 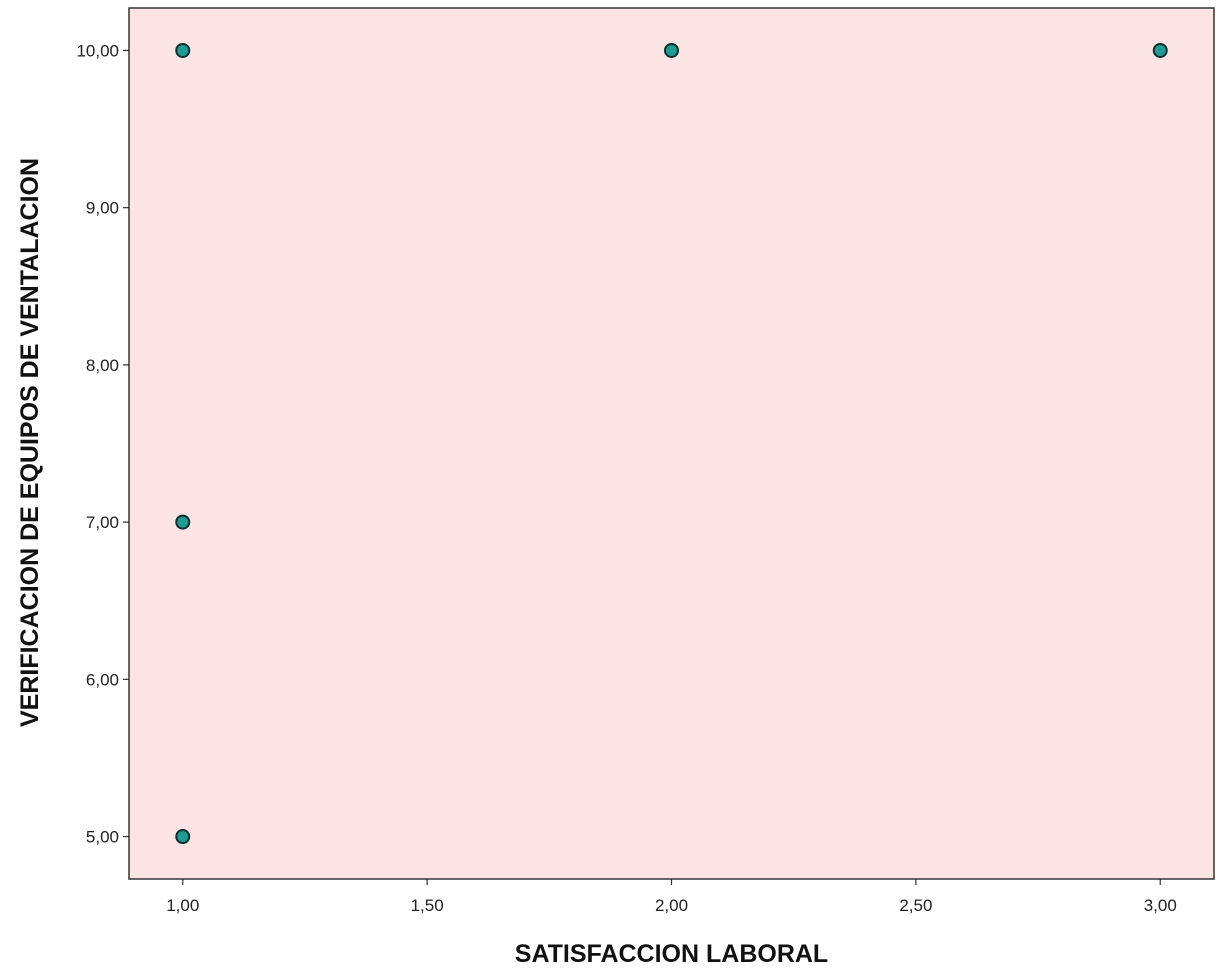 What do you see at coordinates (102, 522) in the screenshot?
I see `y-tick-label: 7,00` at bounding box center [102, 522].